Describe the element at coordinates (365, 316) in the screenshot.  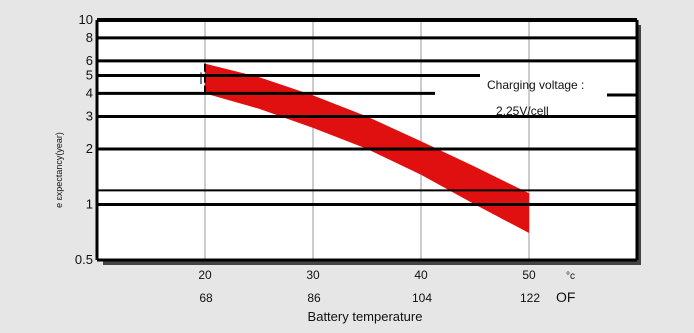
I see `x-axis-label: Battery temperature` at that location.